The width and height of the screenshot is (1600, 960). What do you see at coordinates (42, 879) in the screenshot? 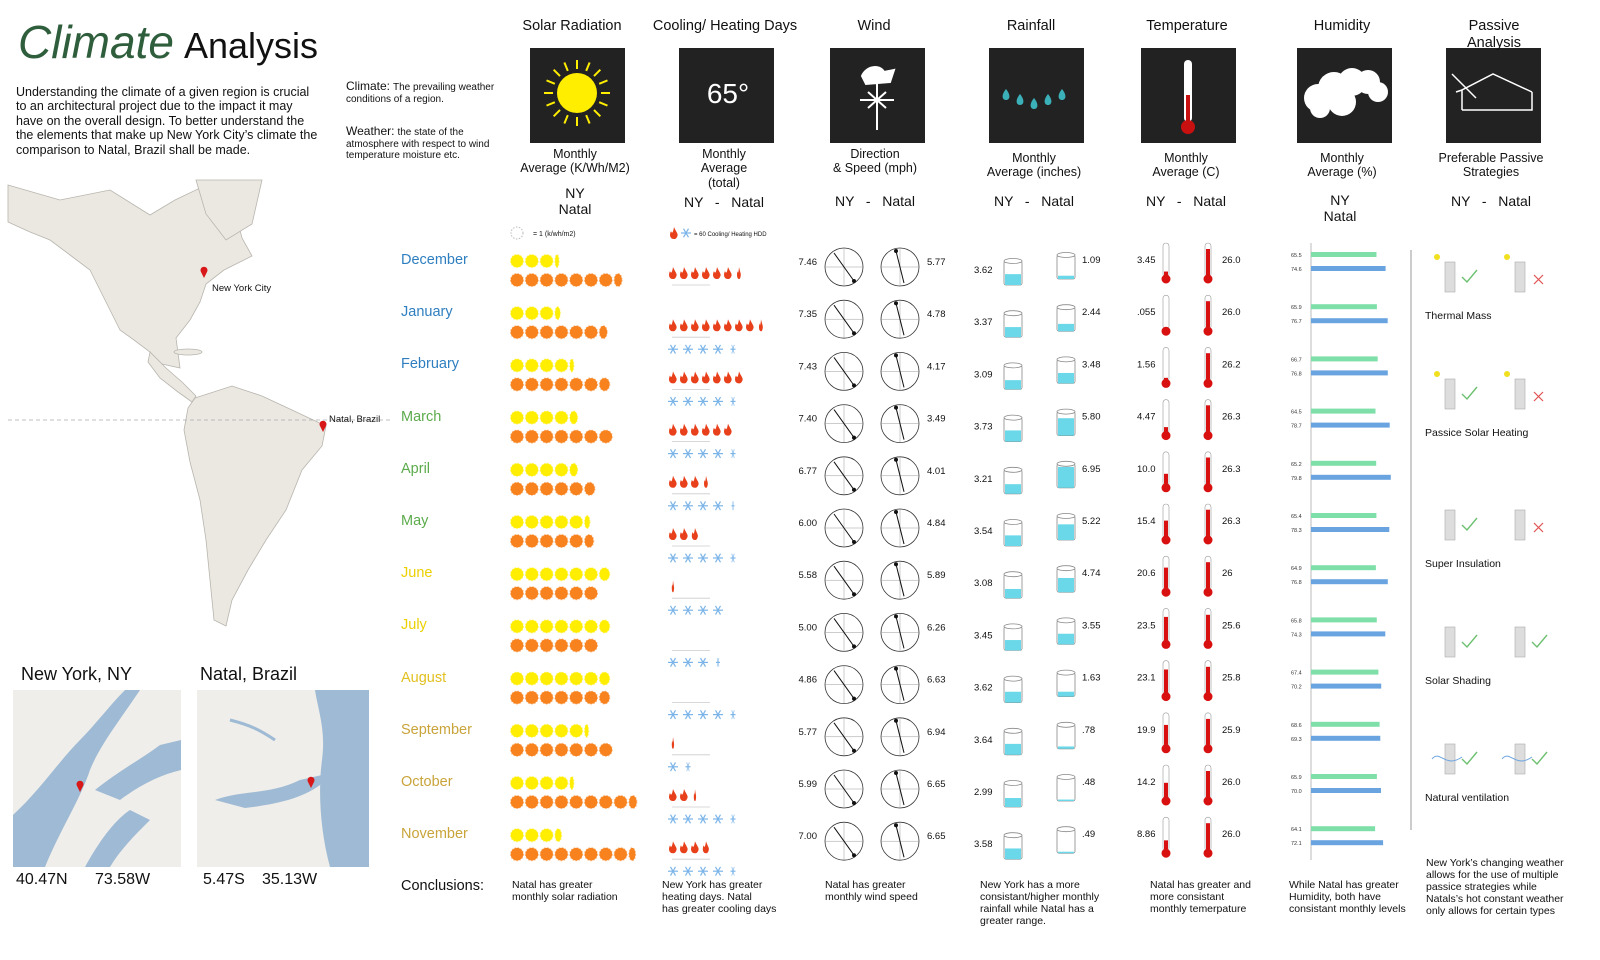
I see `latitude: 40.47N` at bounding box center [42, 879].